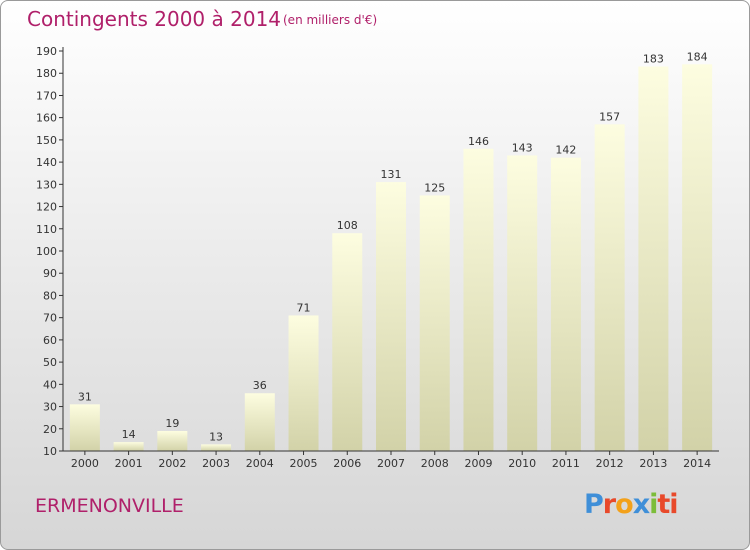 The width and height of the screenshot is (750, 550). Describe the element at coordinates (46, 162) in the screenshot. I see `y-tick-label: 140` at that location.